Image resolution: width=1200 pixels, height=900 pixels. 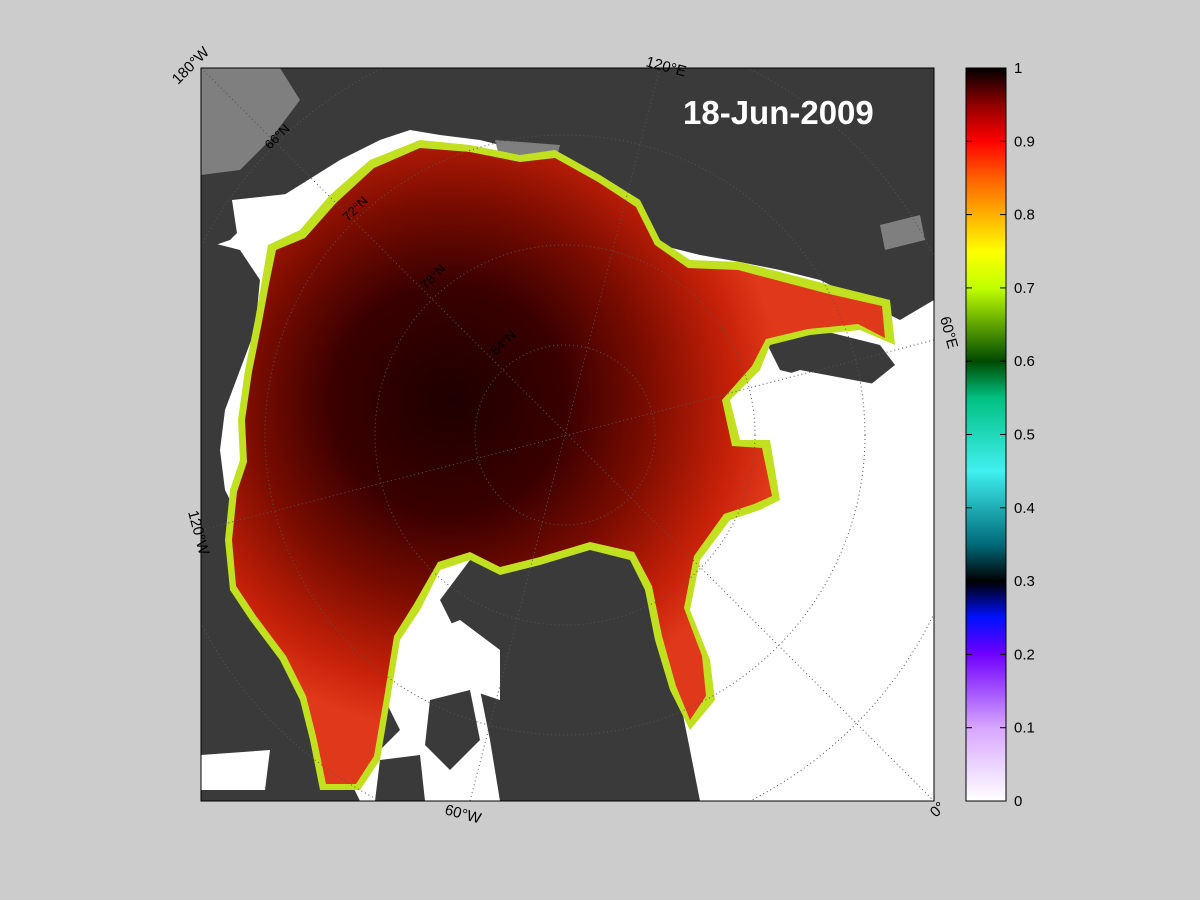 I want to click on date-label: 18-Jun-2009, so click(x=778, y=112).